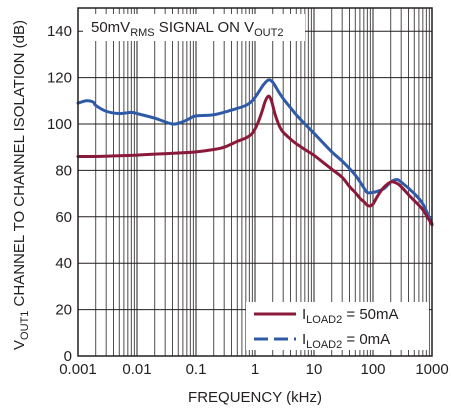 The height and width of the screenshot is (412, 451). I want to click on legend-label-0ma: ILOAD2 = 0mA, so click(346, 341).